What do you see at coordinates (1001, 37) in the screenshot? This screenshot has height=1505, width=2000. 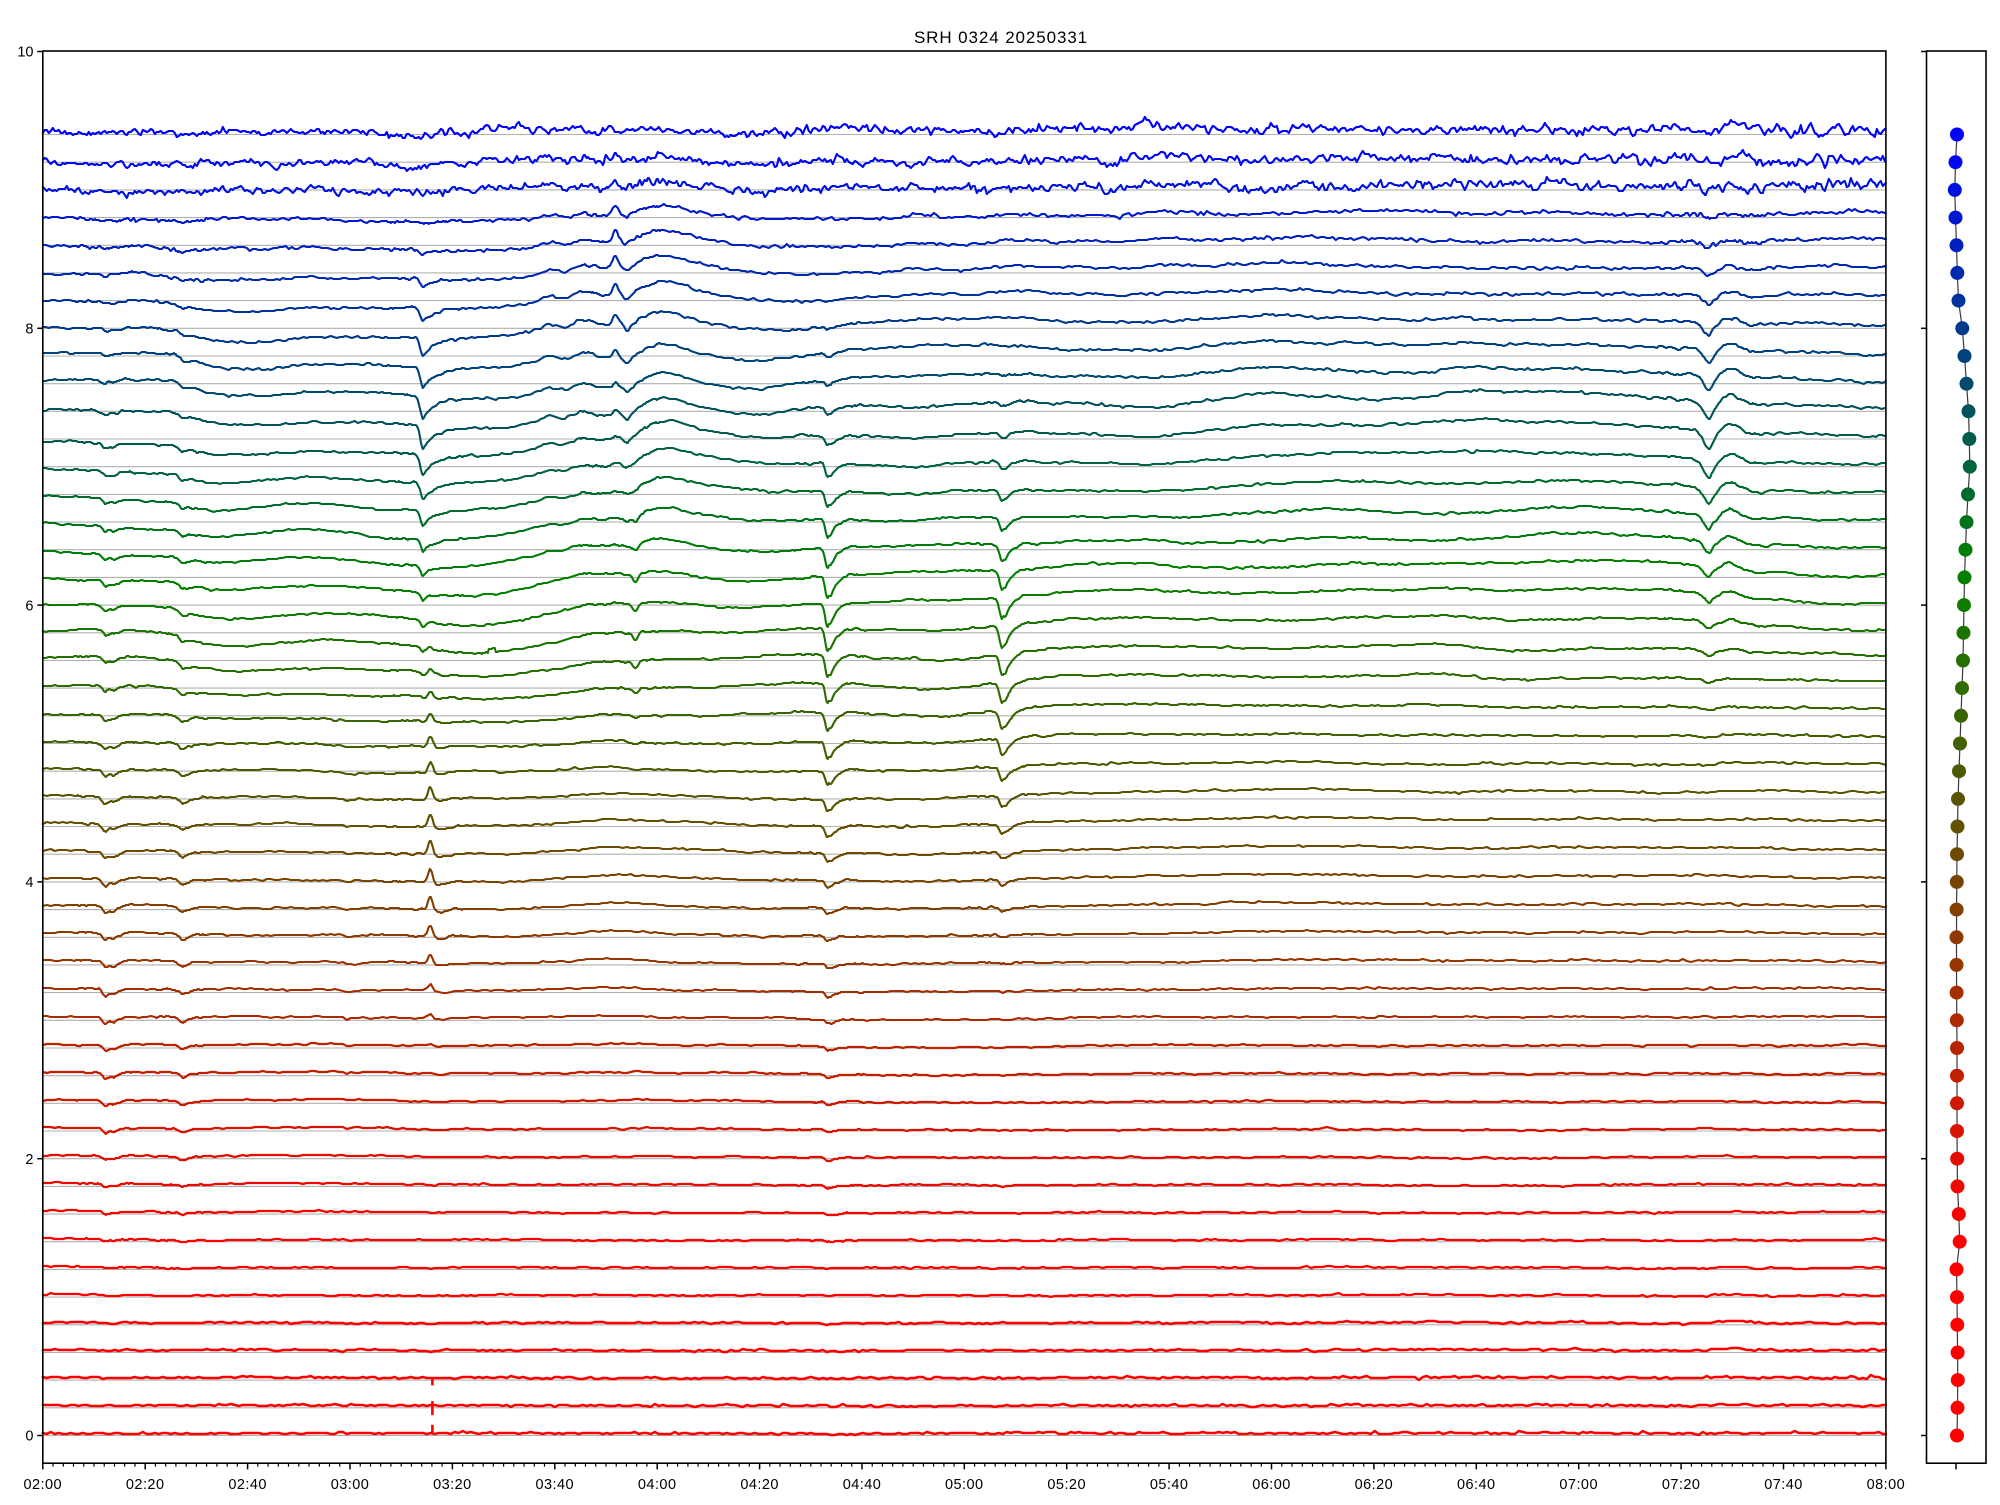 I see `svg-text: SRH 0324 20250331` at bounding box center [1001, 37].